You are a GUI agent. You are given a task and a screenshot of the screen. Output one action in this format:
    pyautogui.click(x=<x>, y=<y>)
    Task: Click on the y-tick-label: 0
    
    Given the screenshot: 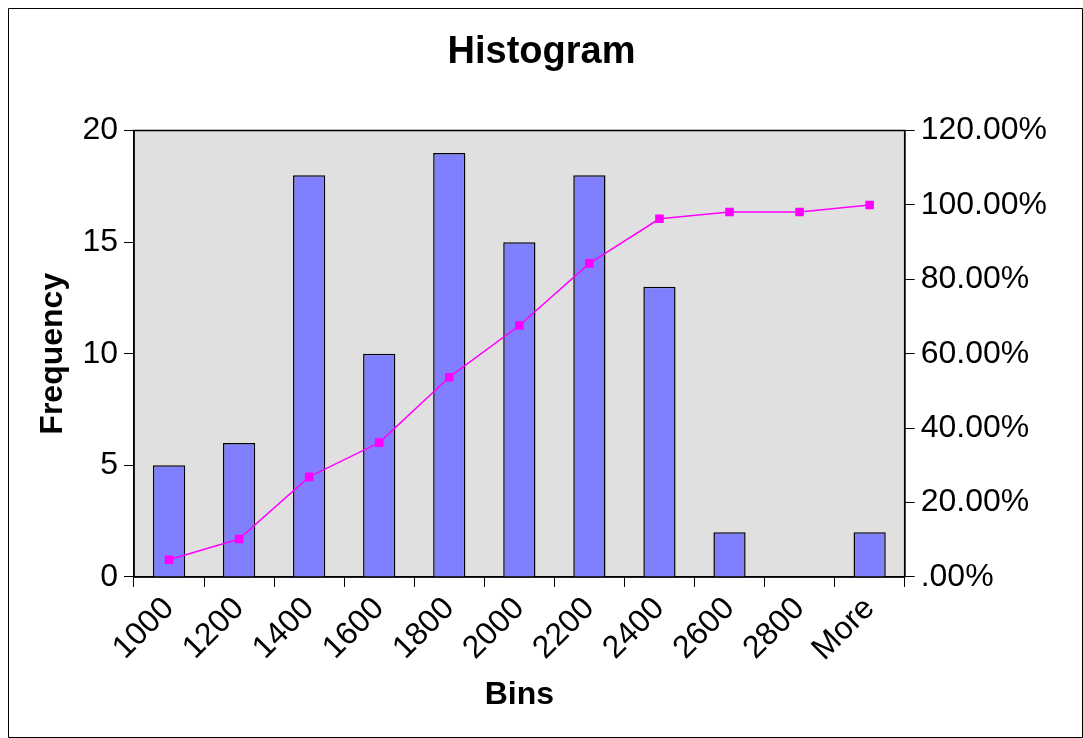 What is the action you would take?
    pyautogui.click(x=109, y=574)
    